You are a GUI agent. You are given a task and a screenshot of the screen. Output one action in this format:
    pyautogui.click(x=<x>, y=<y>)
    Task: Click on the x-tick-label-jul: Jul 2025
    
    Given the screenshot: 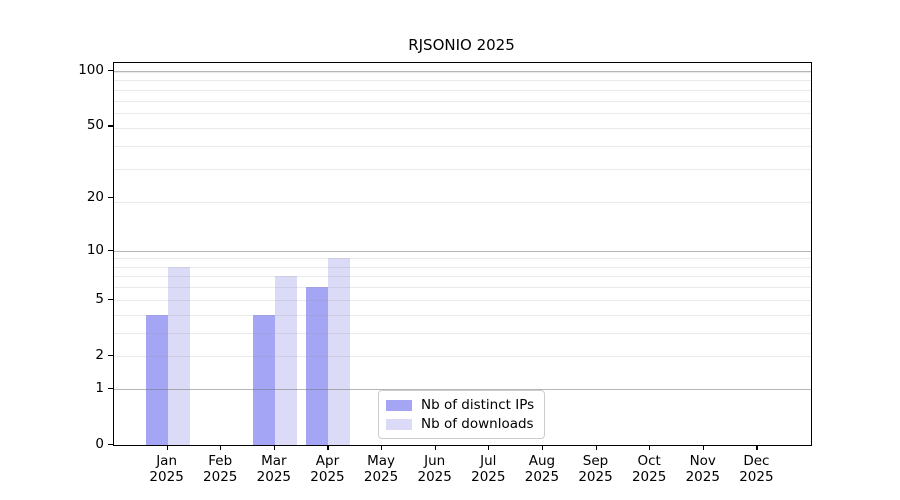 What is the action you would take?
    pyautogui.click(x=488, y=469)
    